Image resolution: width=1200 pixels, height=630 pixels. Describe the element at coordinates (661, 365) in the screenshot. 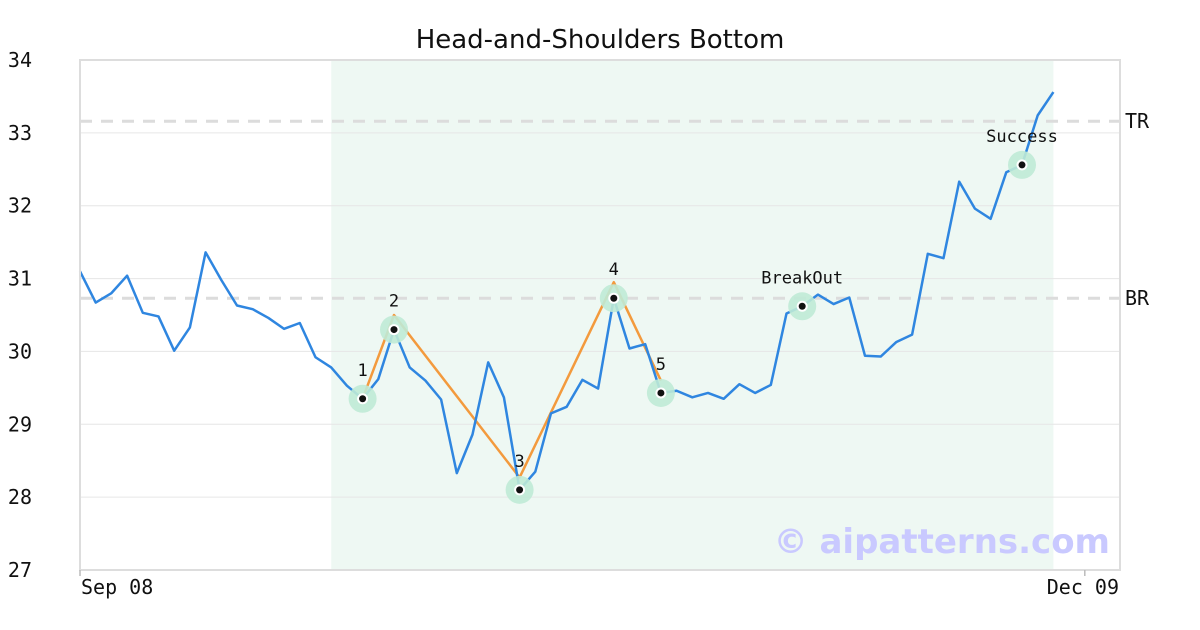

I see `pattern-point-label-5: 5` at that location.